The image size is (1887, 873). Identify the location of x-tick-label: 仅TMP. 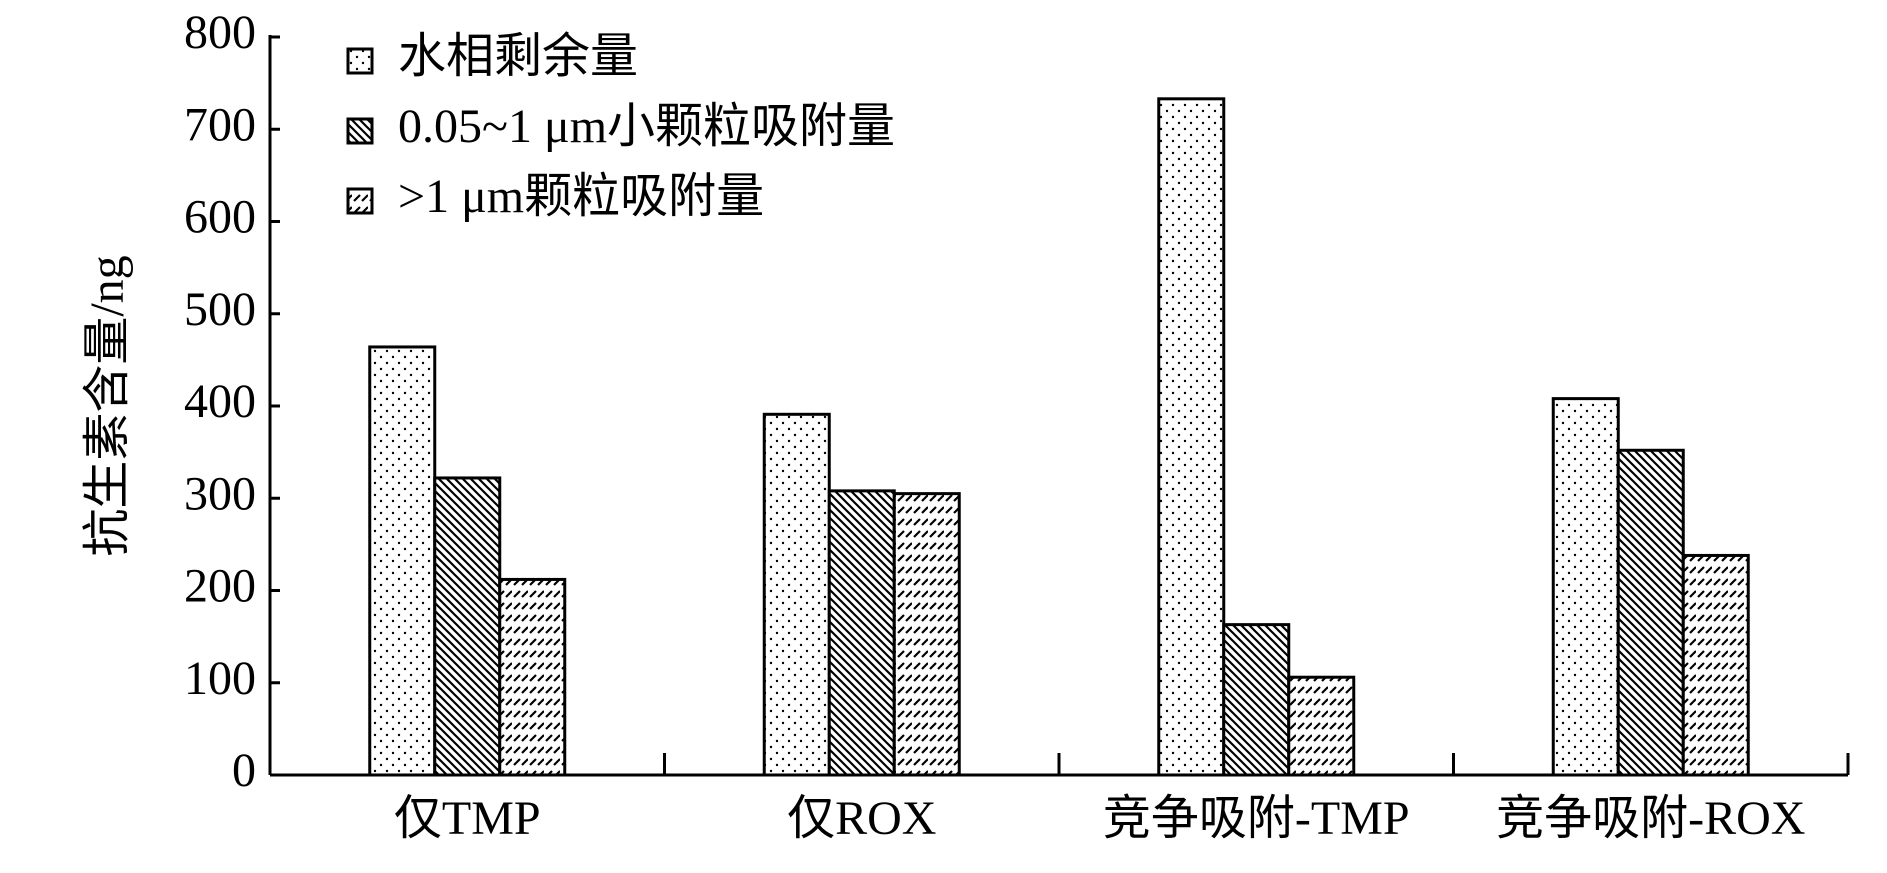
(467, 818).